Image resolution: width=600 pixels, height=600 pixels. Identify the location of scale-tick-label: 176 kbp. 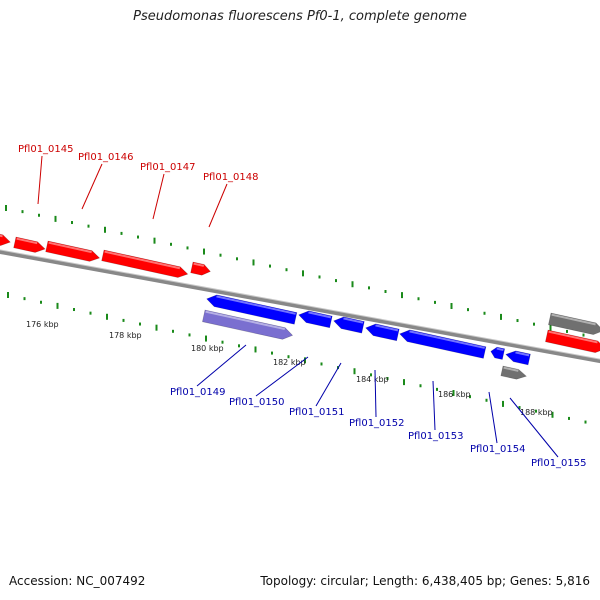
(42, 324).